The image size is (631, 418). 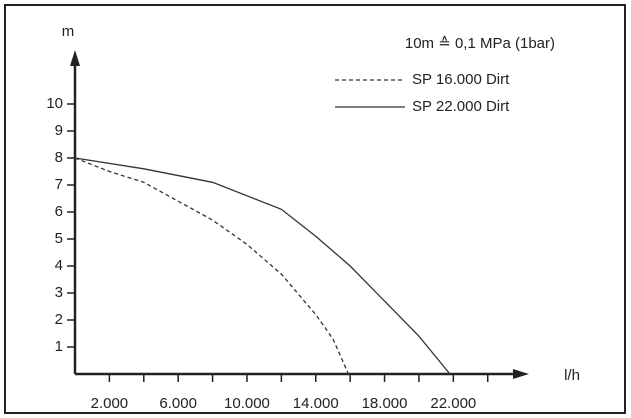 What do you see at coordinates (59, 211) in the screenshot?
I see `y-tick-label: 6` at bounding box center [59, 211].